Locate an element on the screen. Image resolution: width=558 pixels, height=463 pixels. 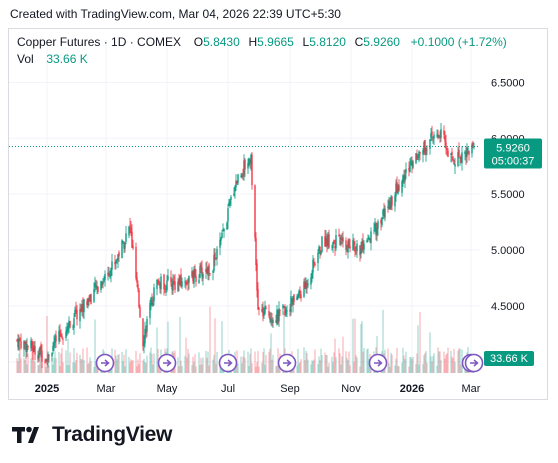
change-value: +0.1000 (+1.72%) is located at coordinates (458, 42).